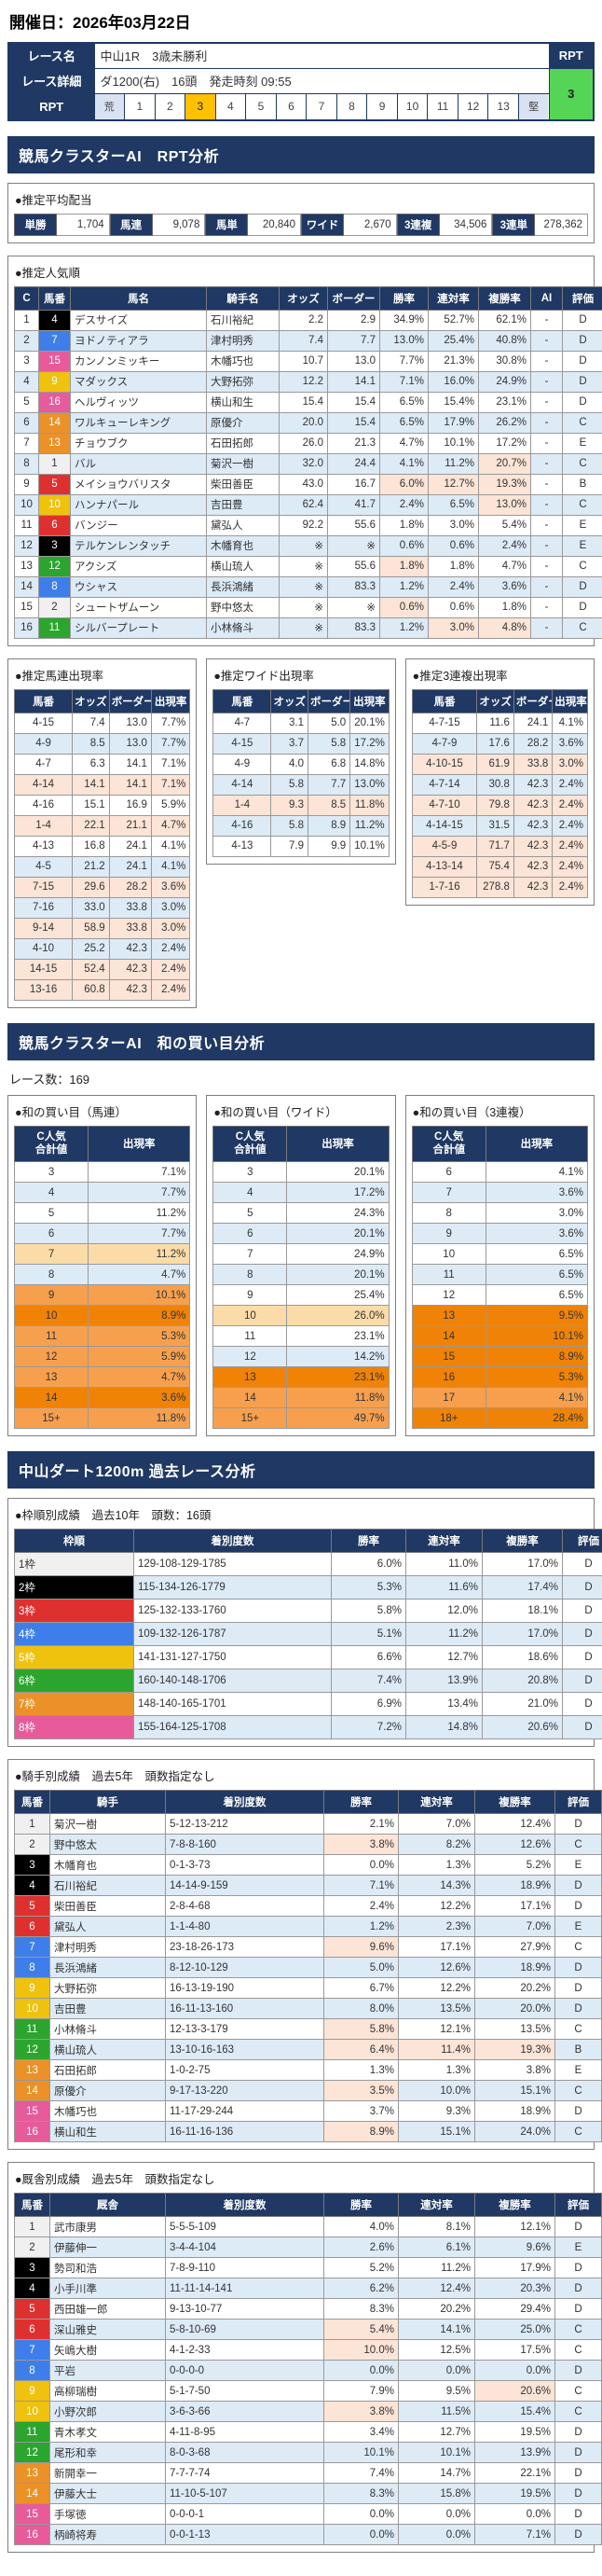  What do you see at coordinates (301, 1516) in the screenshot?
I see `waku-title: ●枠順別成績 過去10年 頭数：16頭` at bounding box center [301, 1516].